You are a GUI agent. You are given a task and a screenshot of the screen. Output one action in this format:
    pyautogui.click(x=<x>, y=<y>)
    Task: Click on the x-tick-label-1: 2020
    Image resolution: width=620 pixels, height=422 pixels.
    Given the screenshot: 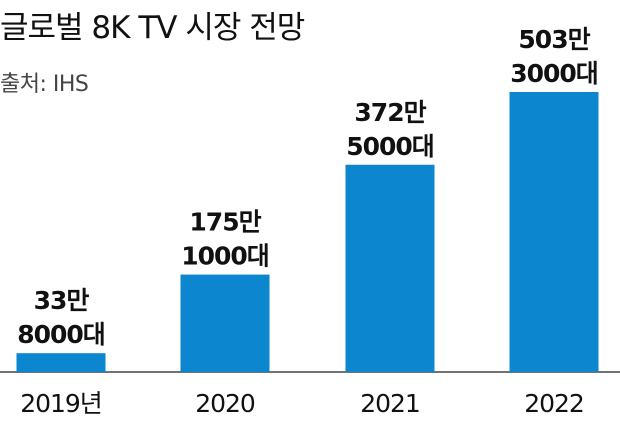 What is the action you would take?
    pyautogui.click(x=225, y=403)
    